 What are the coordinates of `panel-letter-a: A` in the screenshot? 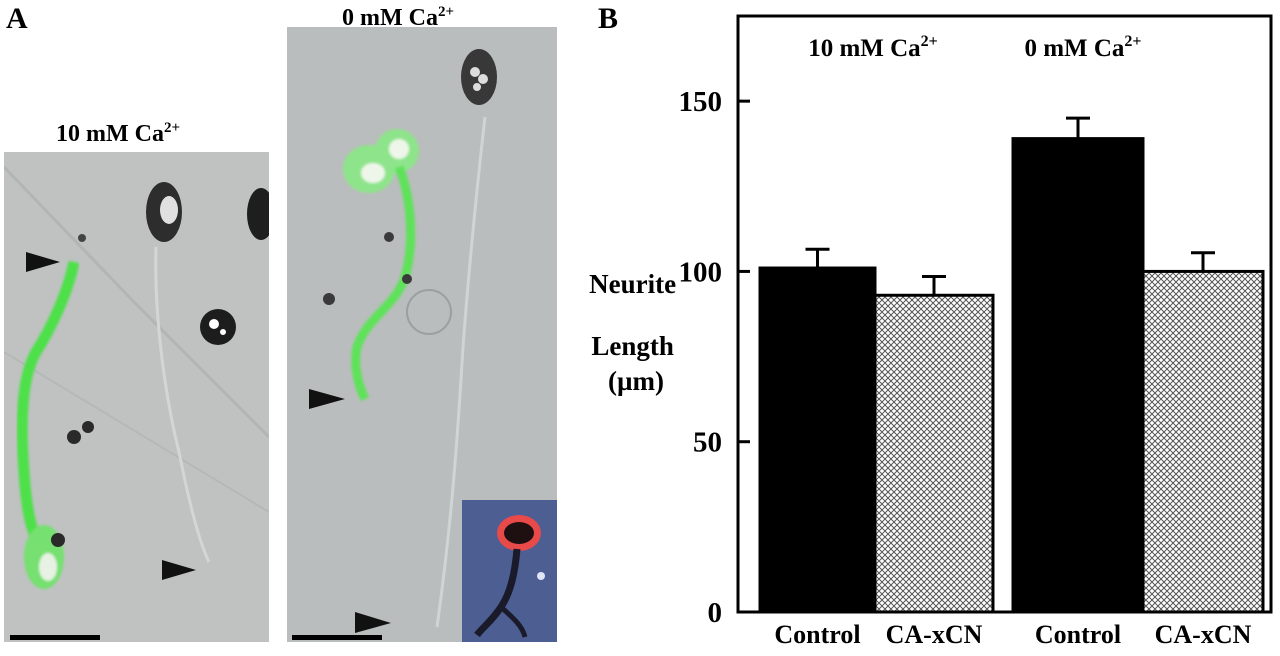 It's located at (17, 18).